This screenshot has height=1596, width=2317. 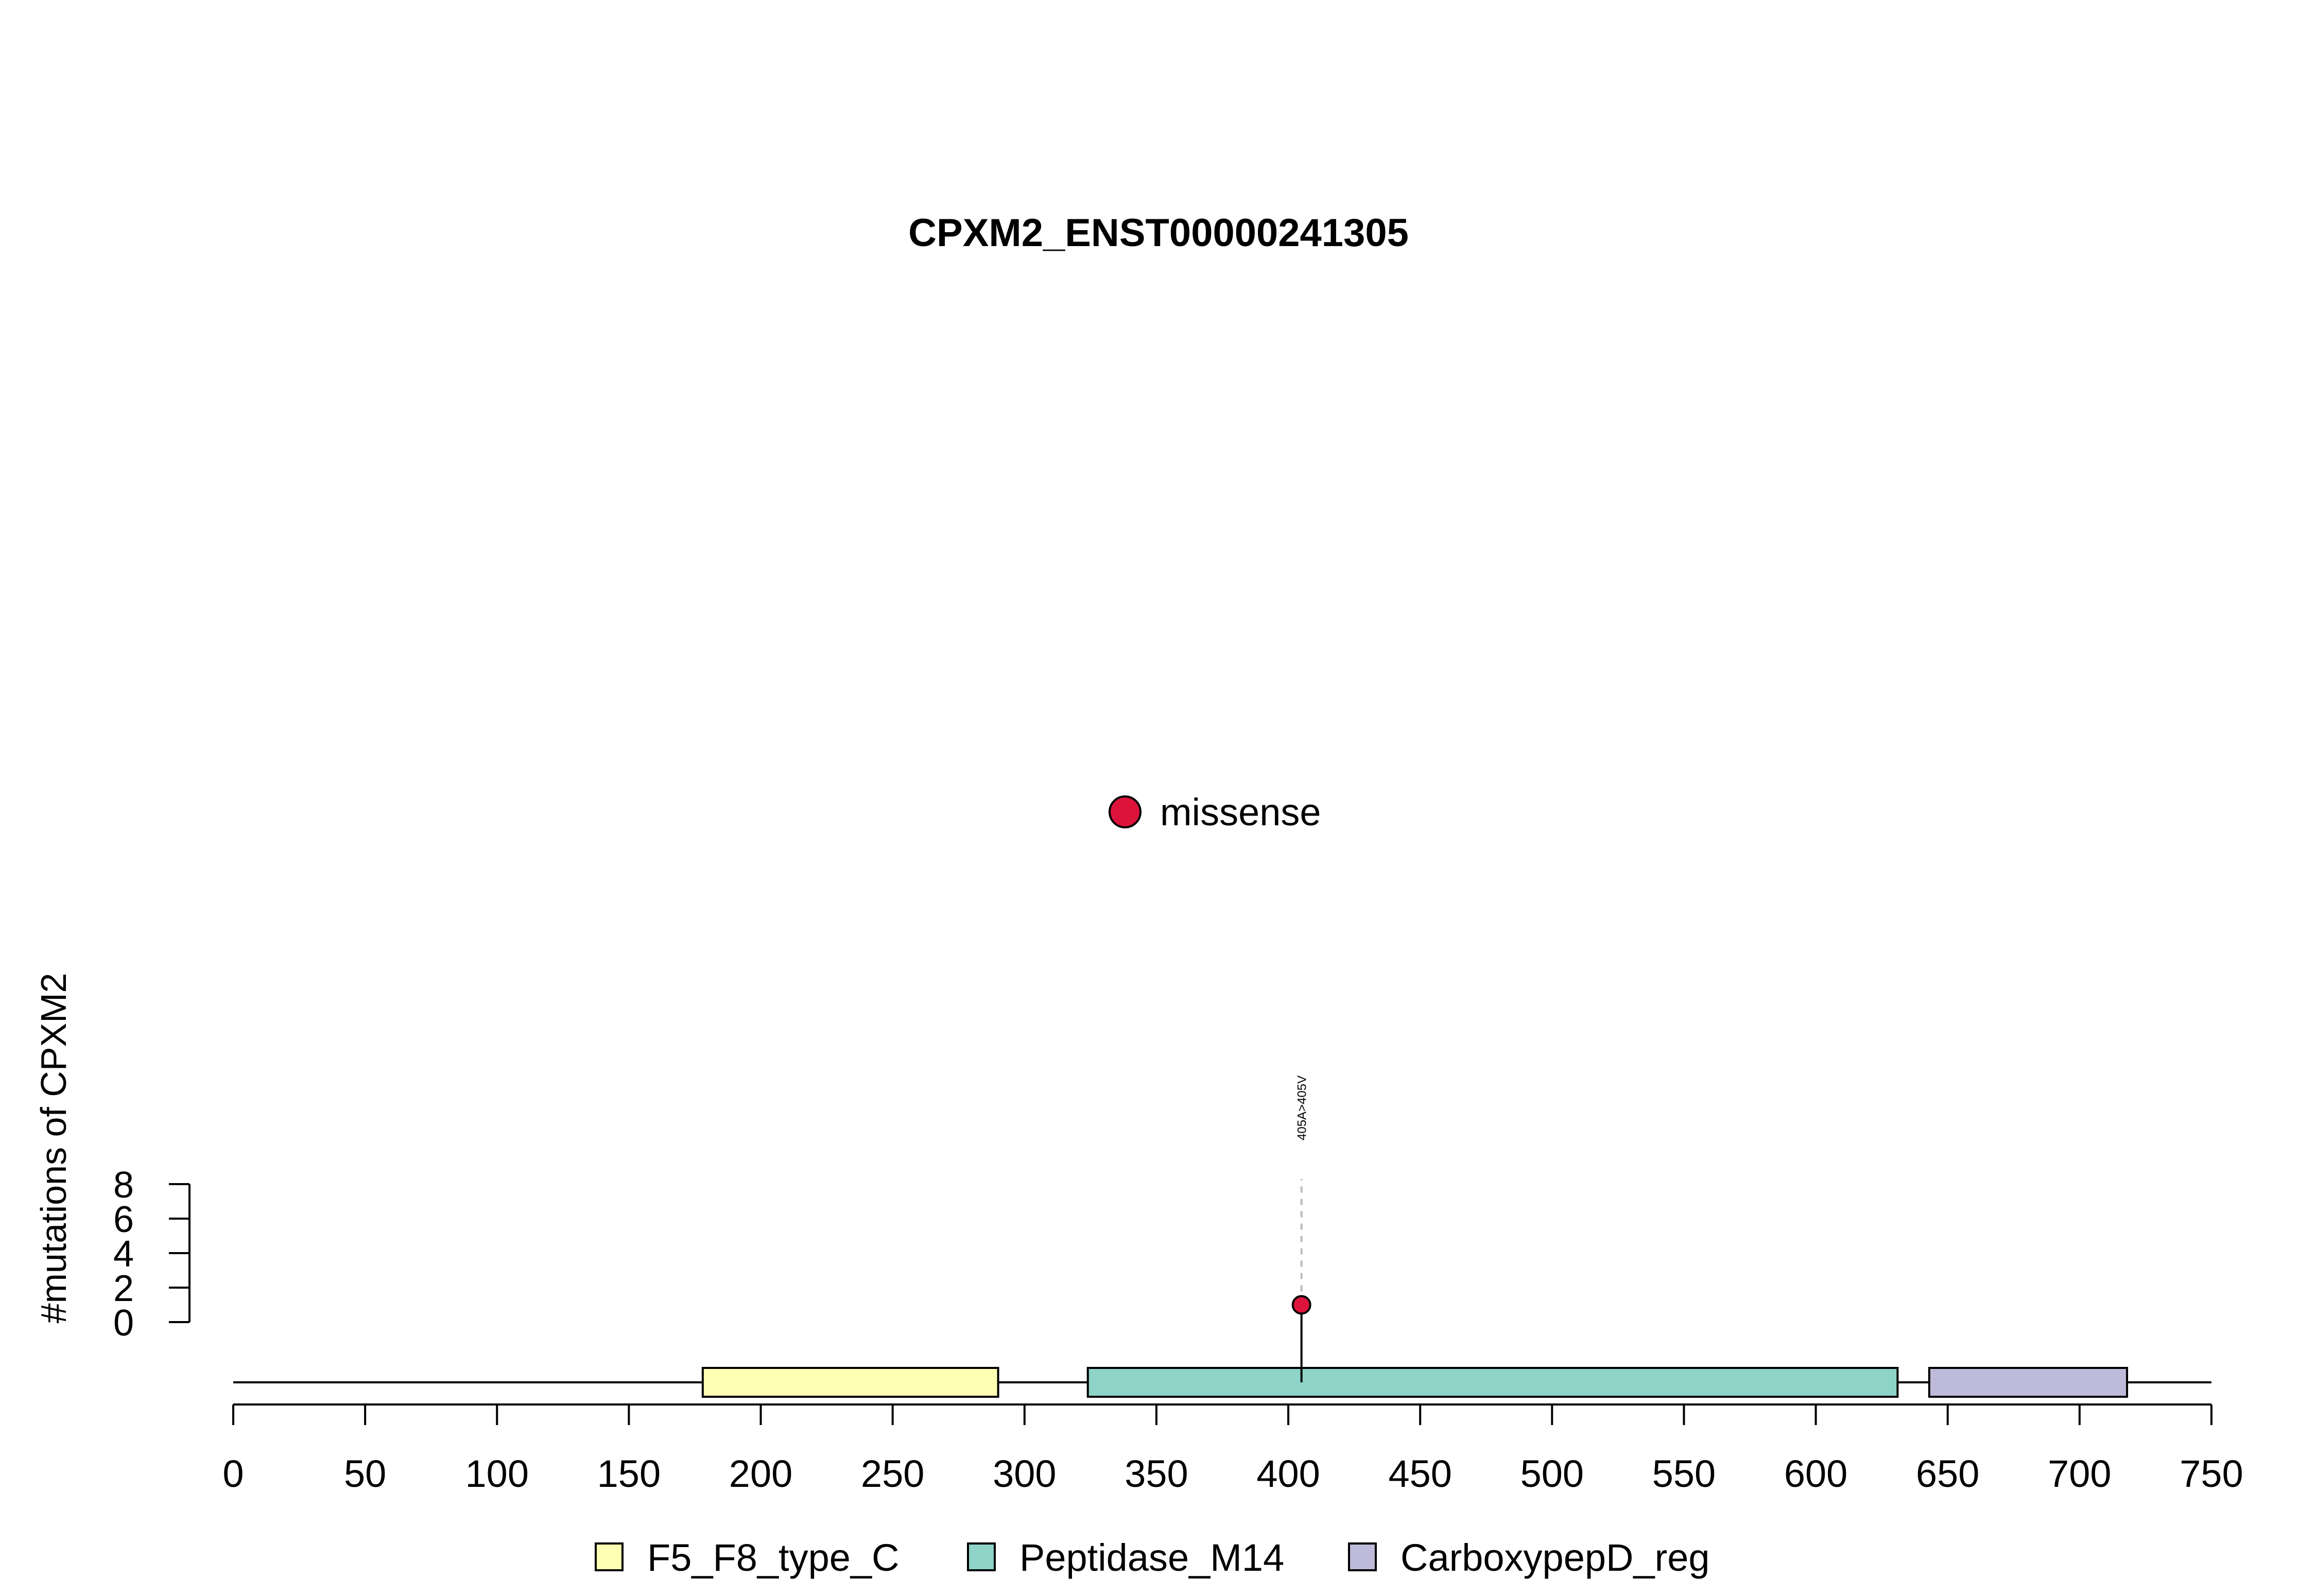 I want to click on y-axis-label: #mutations of CPXM2, so click(x=53, y=1148).